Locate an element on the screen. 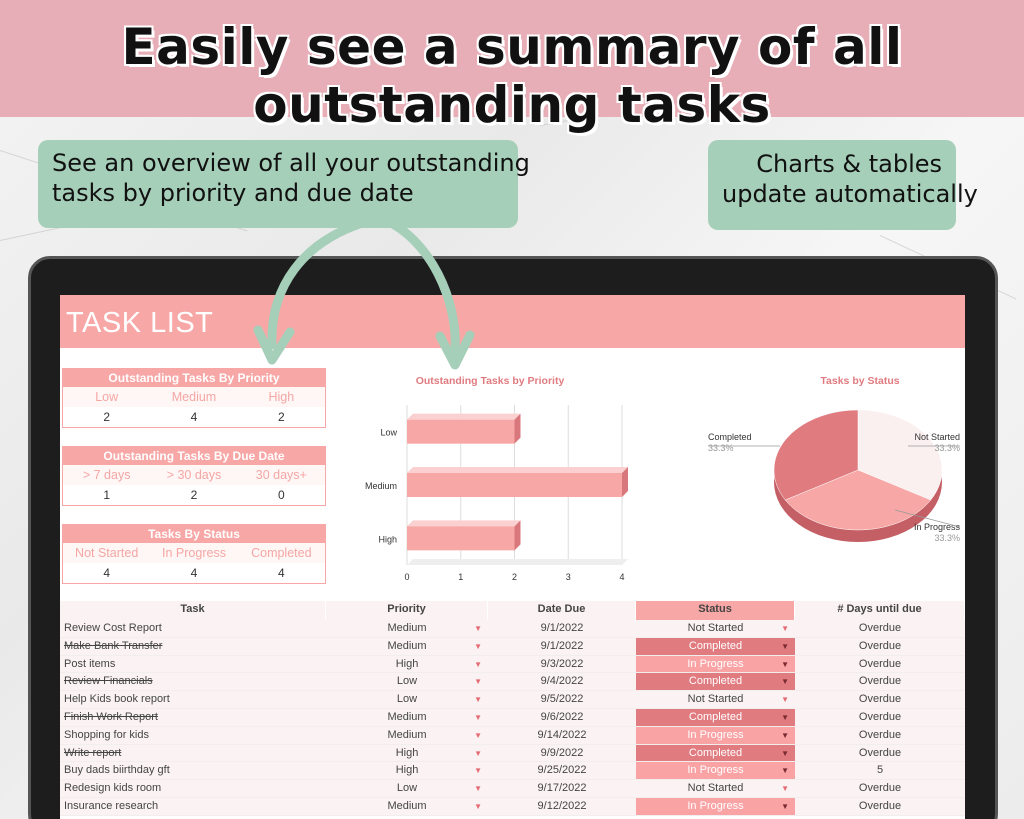  task-cell: Finish Work Report is located at coordinates (193, 717).